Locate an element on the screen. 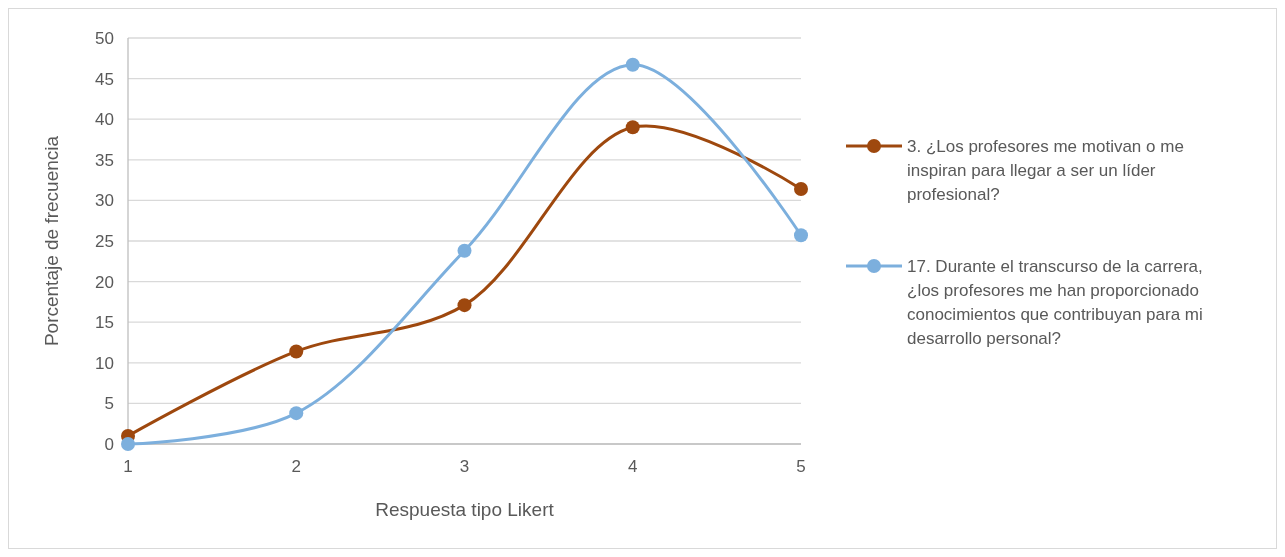  y-tick-label: 45 is located at coordinates (104, 79).